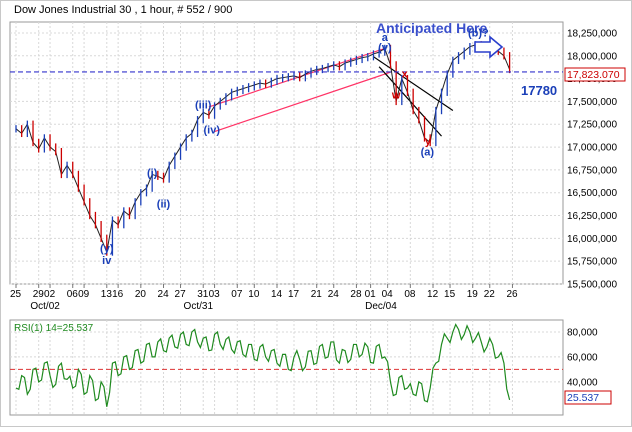 The width and height of the screenshot is (632, 432). I want to click on period-label: Oct/02, so click(45, 306).